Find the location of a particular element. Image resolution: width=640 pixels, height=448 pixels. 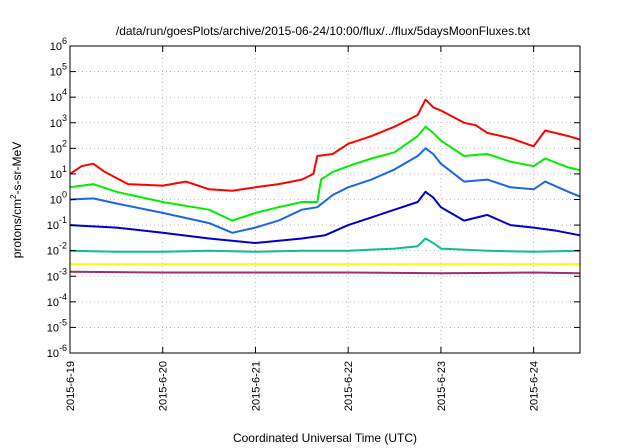

y-tick-exponent: -3 is located at coordinates (63, 271).